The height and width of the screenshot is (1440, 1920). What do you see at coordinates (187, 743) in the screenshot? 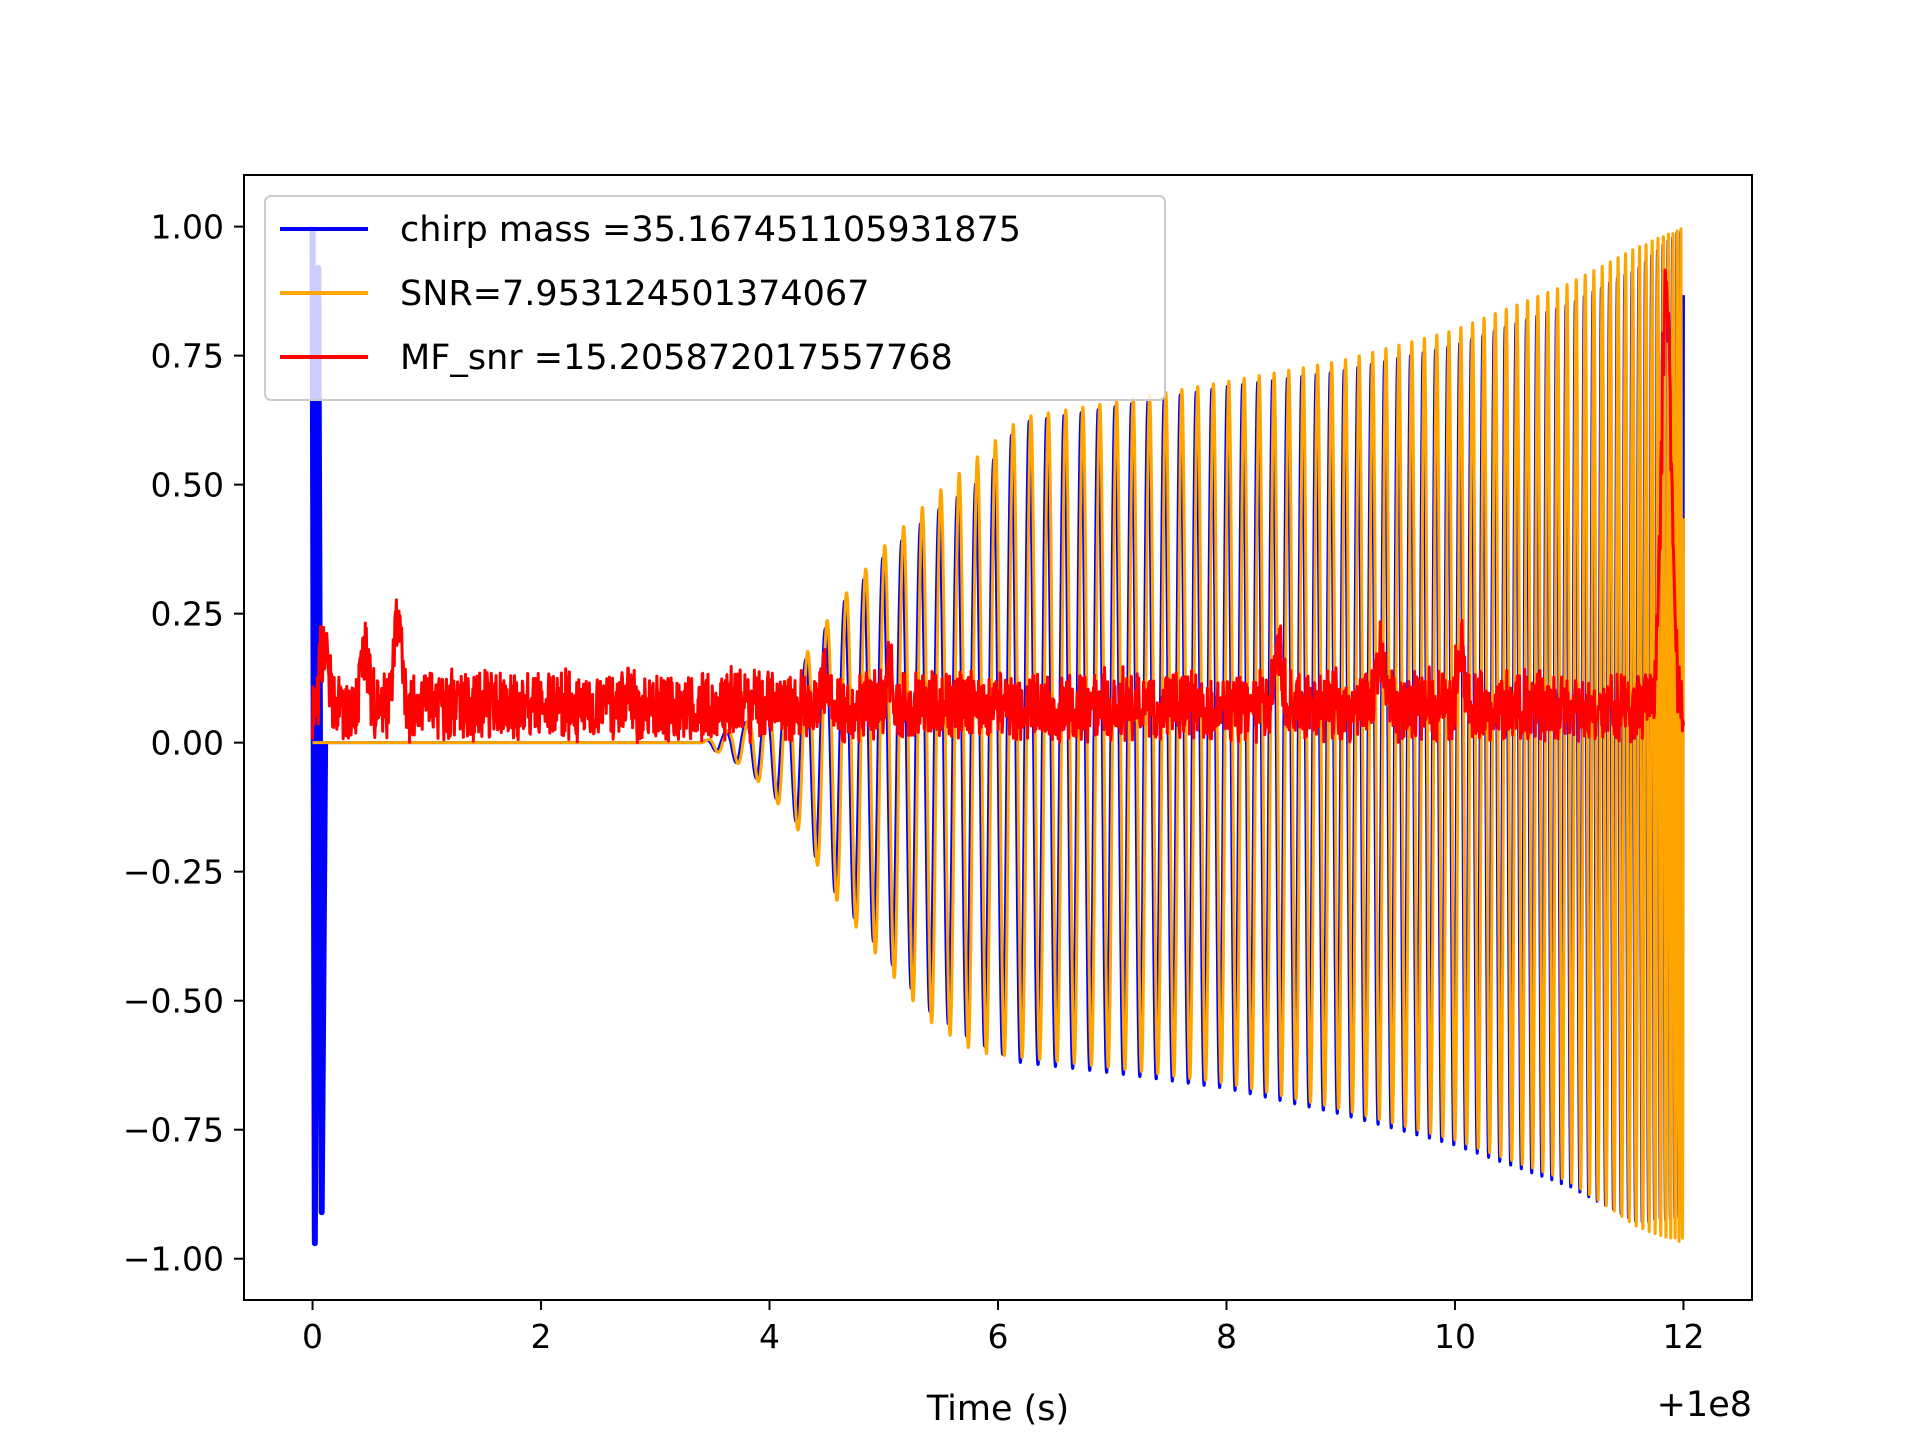
I see `y-tick-label: 0.00` at bounding box center [187, 743].